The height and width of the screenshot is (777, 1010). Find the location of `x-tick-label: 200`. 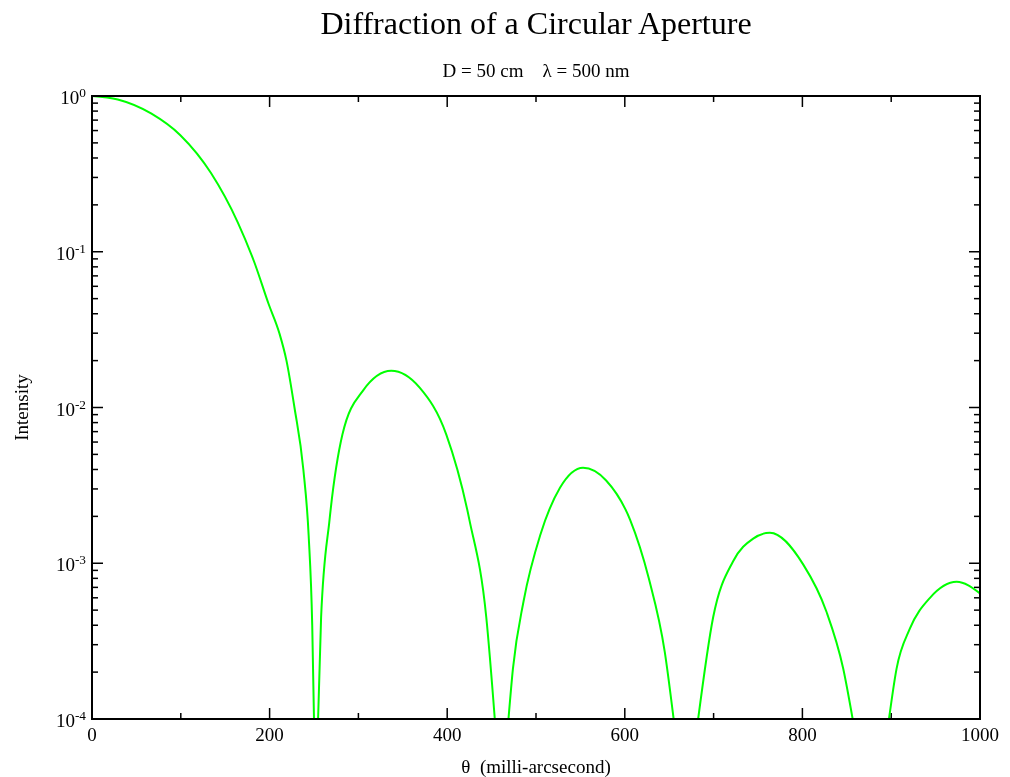

x-tick-label: 200 is located at coordinates (269, 734).